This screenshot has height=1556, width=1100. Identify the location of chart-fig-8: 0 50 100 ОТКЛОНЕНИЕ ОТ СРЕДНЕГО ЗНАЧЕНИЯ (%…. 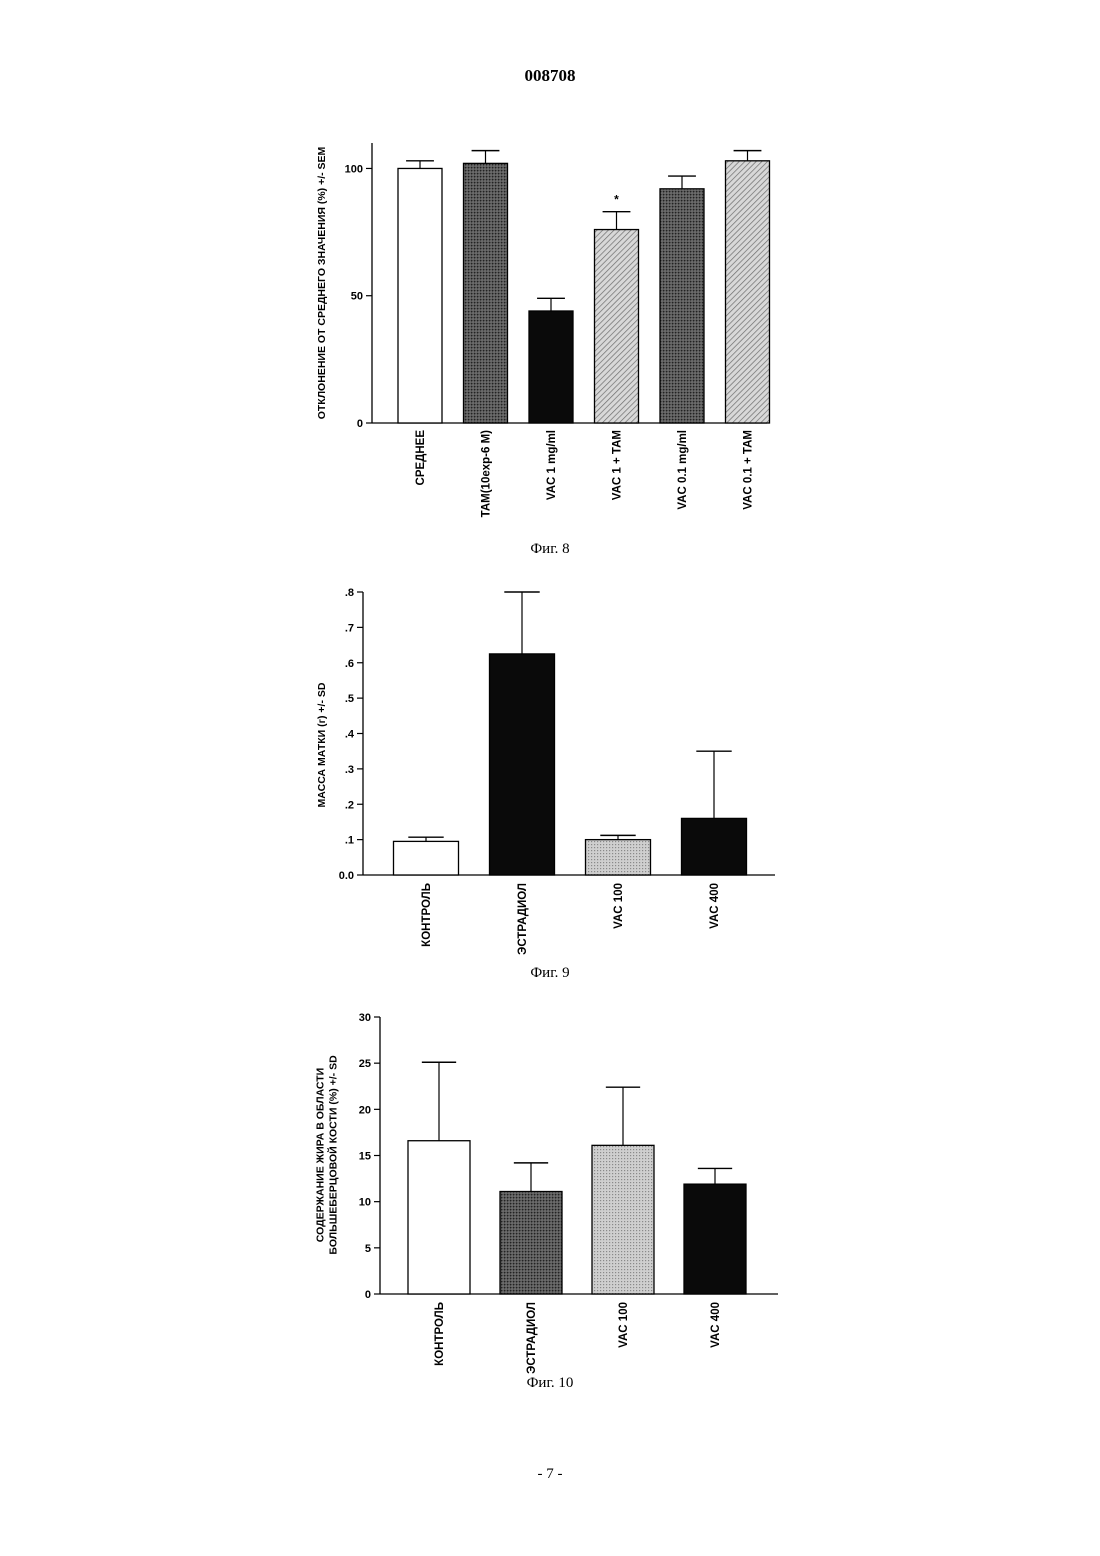
(550, 340).